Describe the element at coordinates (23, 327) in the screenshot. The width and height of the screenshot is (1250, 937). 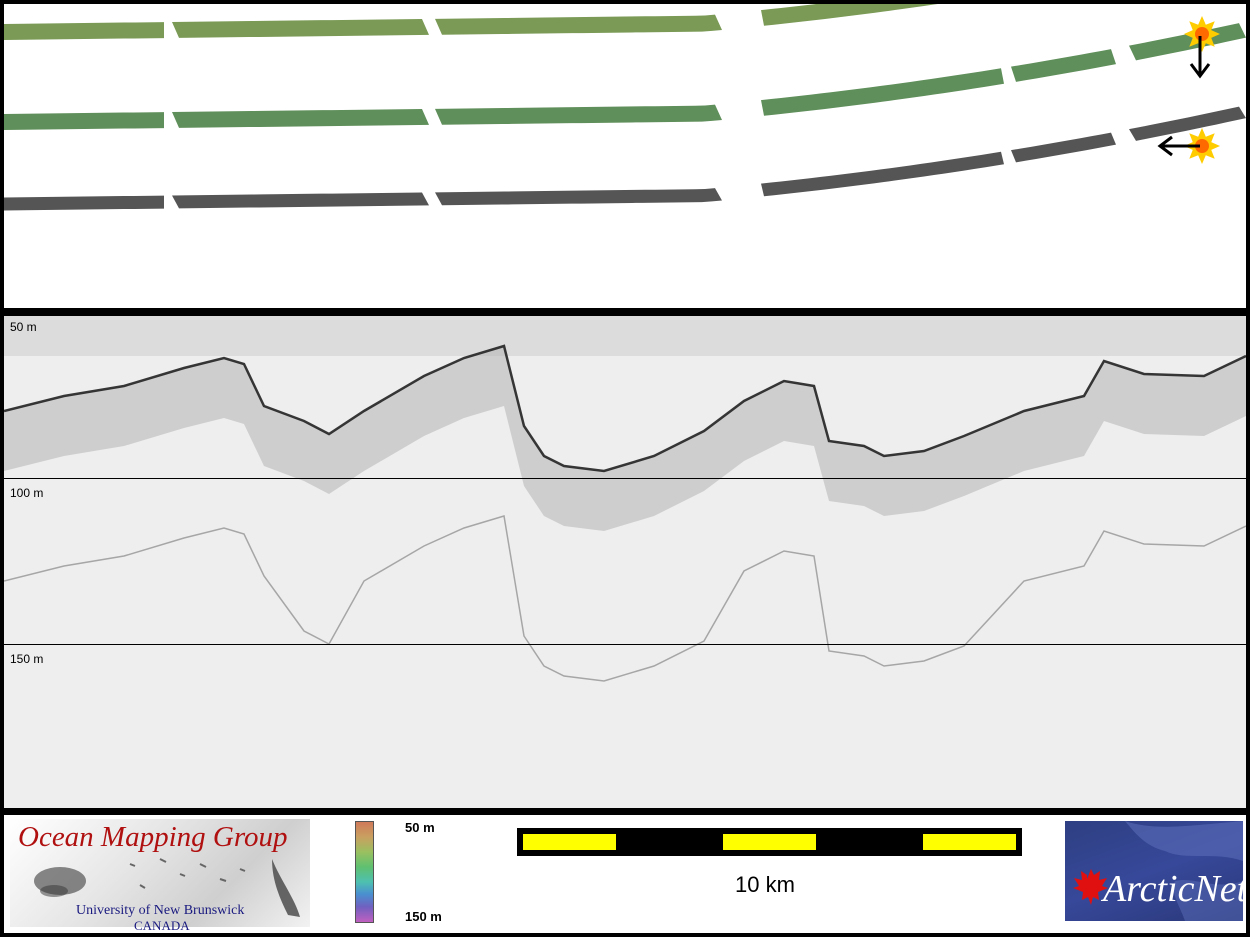
I see `depth-label-50: 50 m` at that location.